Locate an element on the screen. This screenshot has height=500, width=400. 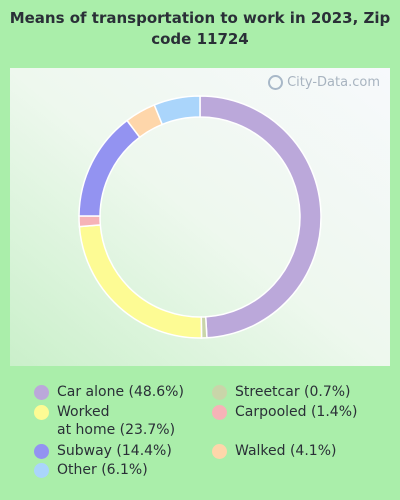
legend-item-6: Other (6.1%) is located at coordinates (91, 470).